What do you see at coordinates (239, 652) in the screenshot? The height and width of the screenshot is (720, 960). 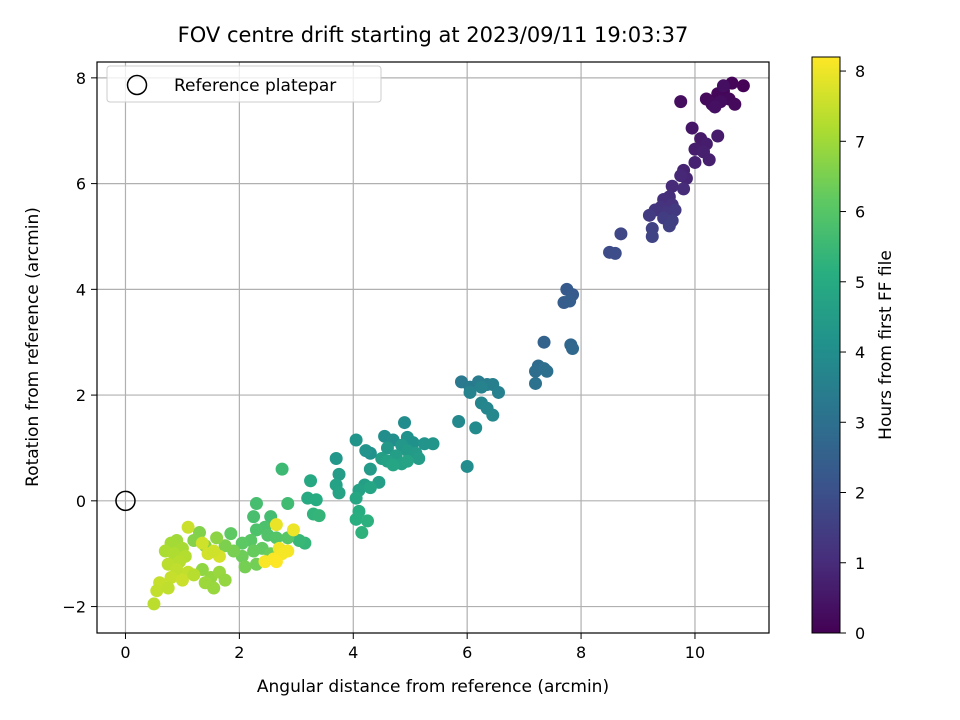 I see `x-tick-label: 2` at bounding box center [239, 652].